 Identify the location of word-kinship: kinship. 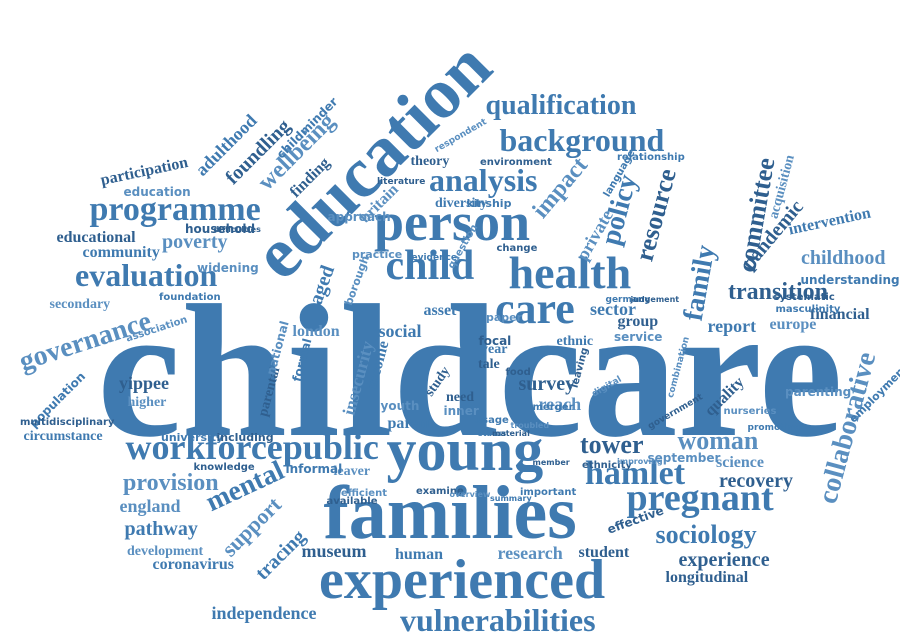
(489, 203).